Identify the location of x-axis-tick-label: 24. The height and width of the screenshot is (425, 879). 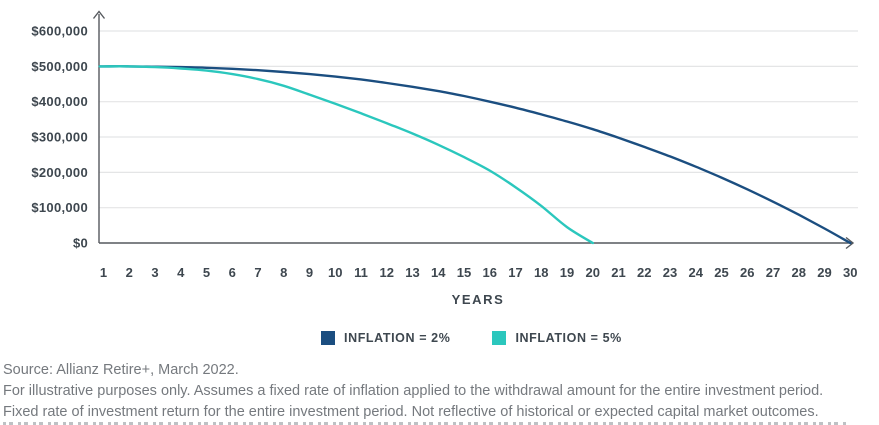
(696, 272).